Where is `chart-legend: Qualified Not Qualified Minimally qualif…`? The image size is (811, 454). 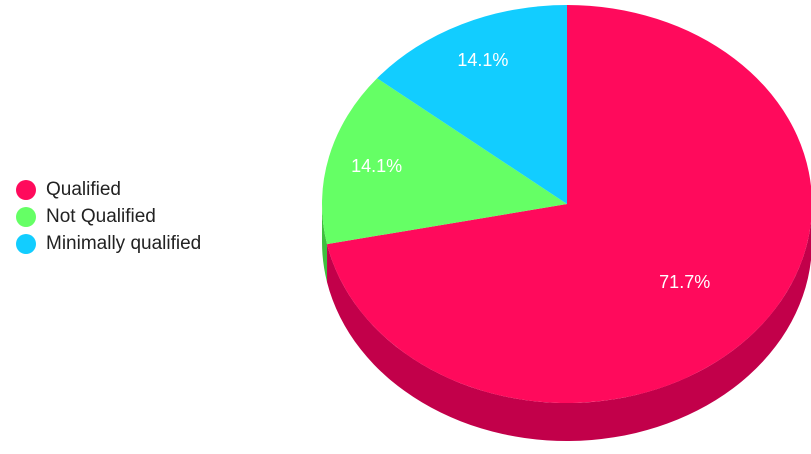
chart-legend: Qualified Not Qualified Minimally qualif… is located at coordinates (108, 216).